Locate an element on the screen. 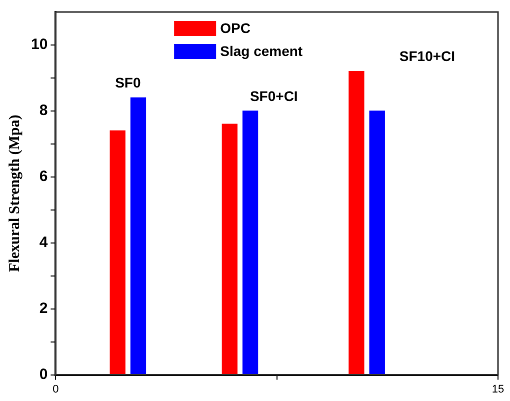 The image size is (510, 401). y-tick-label: 0 is located at coordinates (43, 374).